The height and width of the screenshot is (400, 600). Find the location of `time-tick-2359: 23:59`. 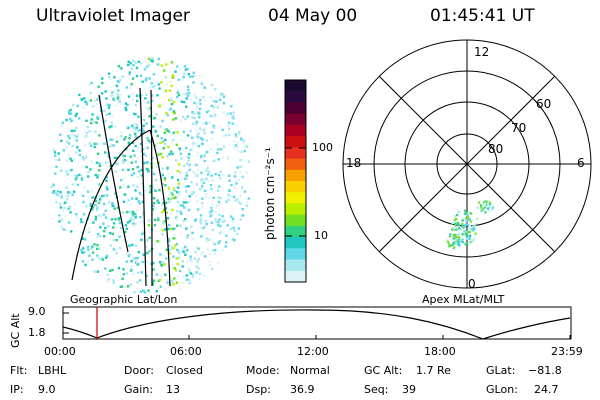

time-tick-2359: 23:59 is located at coordinates (567, 351).